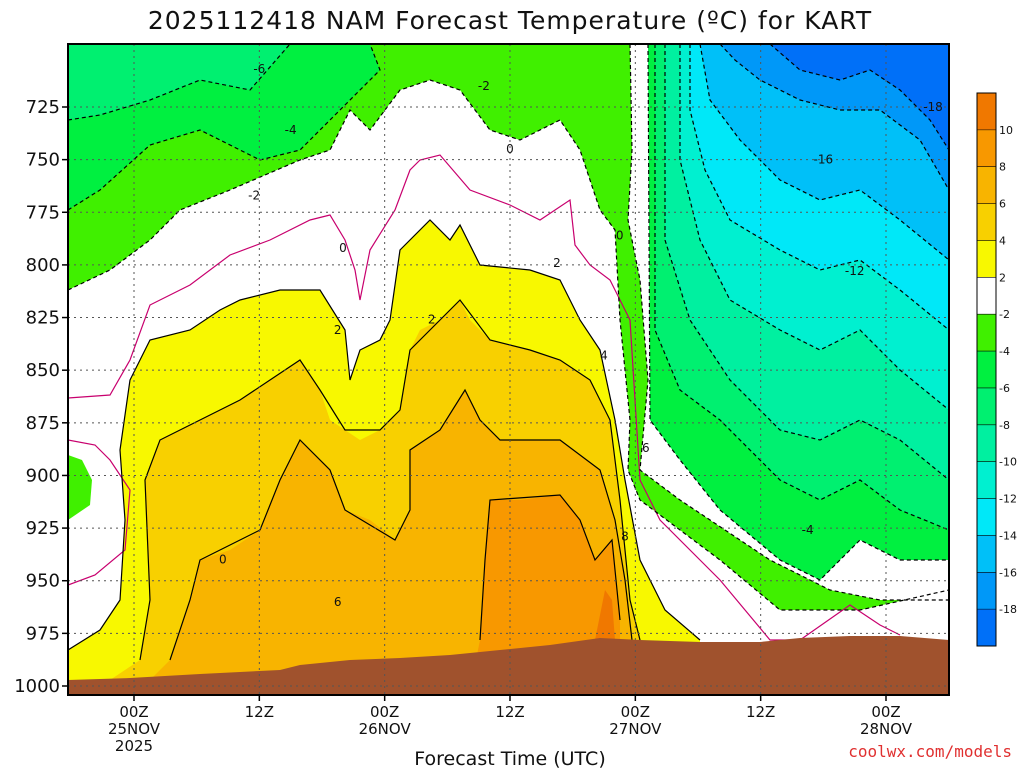 This screenshot has width=1024, height=768. What do you see at coordinates (43, 581) in the screenshot?
I see `y-tick-label: 950` at bounding box center [43, 581].